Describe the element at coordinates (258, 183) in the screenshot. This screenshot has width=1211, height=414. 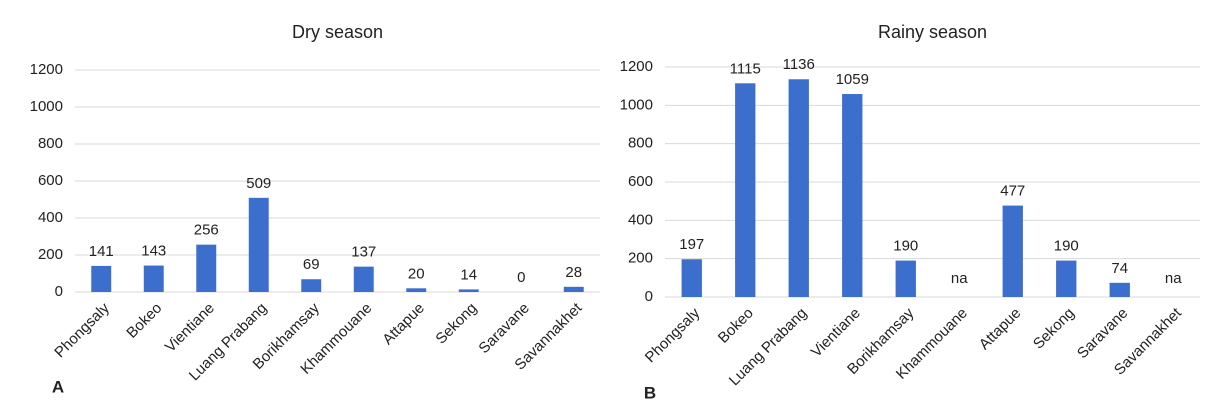
I see `data-label: 509` at that location.